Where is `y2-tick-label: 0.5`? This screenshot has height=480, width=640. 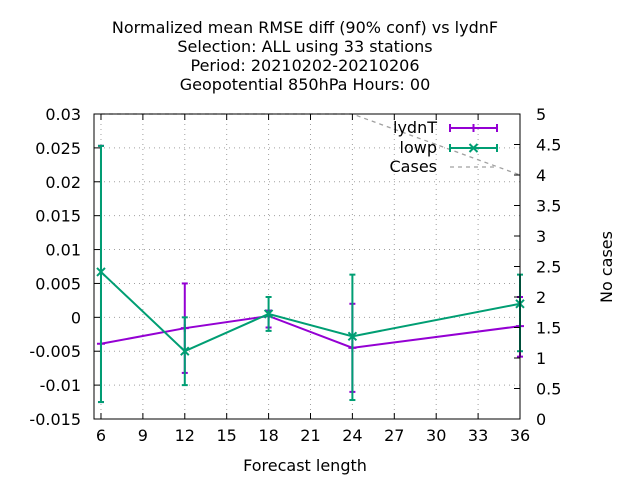
y2-tick-label: 0.5 is located at coordinates (548, 389).